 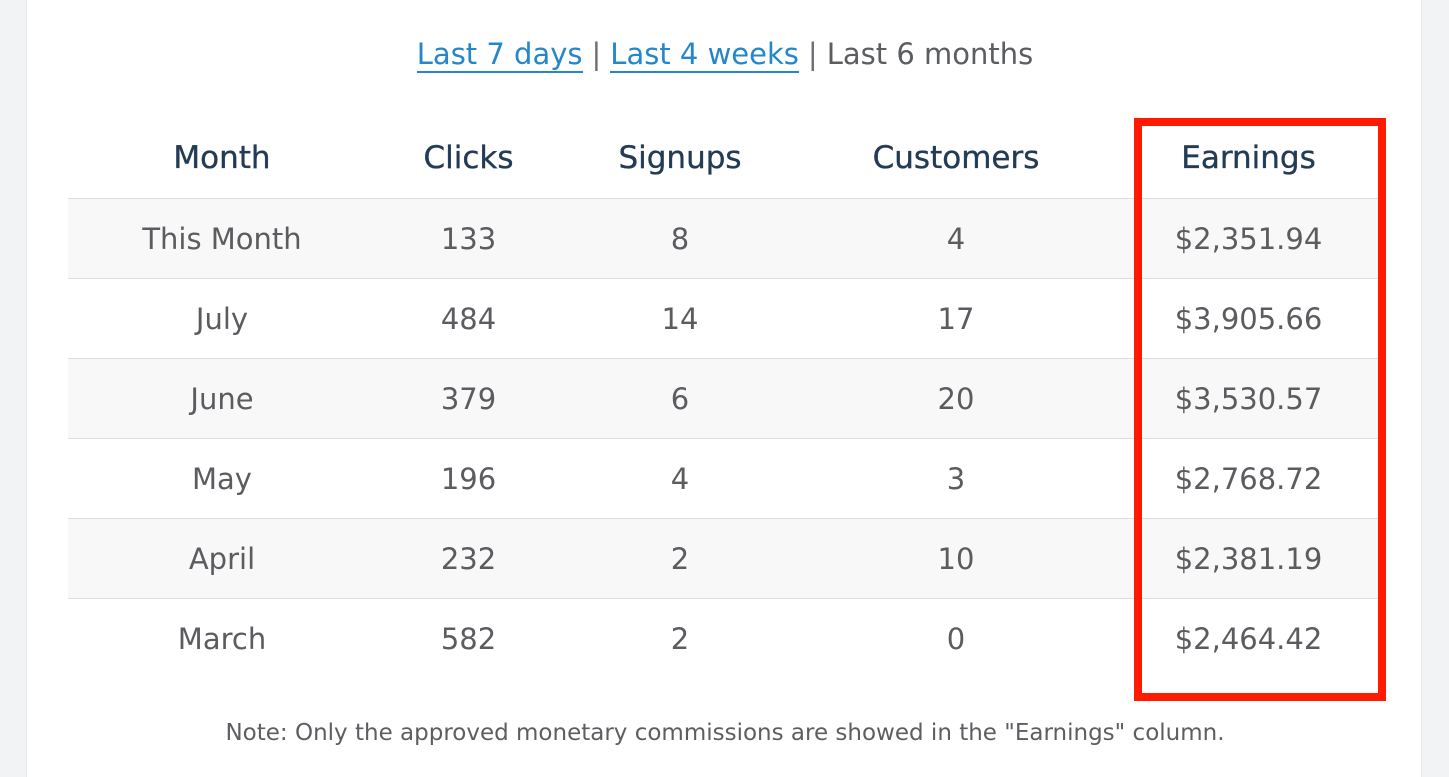 I want to click on cell-clicks: 379, so click(x=468, y=398).